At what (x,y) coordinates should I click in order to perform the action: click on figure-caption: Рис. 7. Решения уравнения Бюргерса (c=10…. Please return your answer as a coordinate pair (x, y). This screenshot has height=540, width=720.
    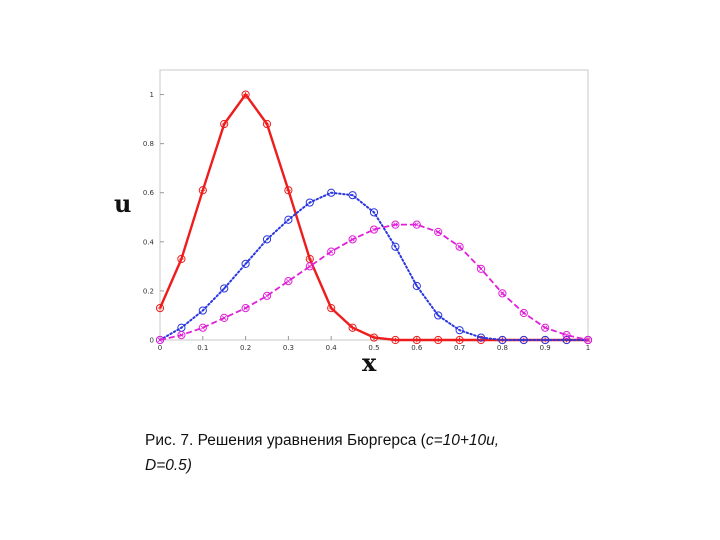
    Looking at the image, I should click on (365, 453).